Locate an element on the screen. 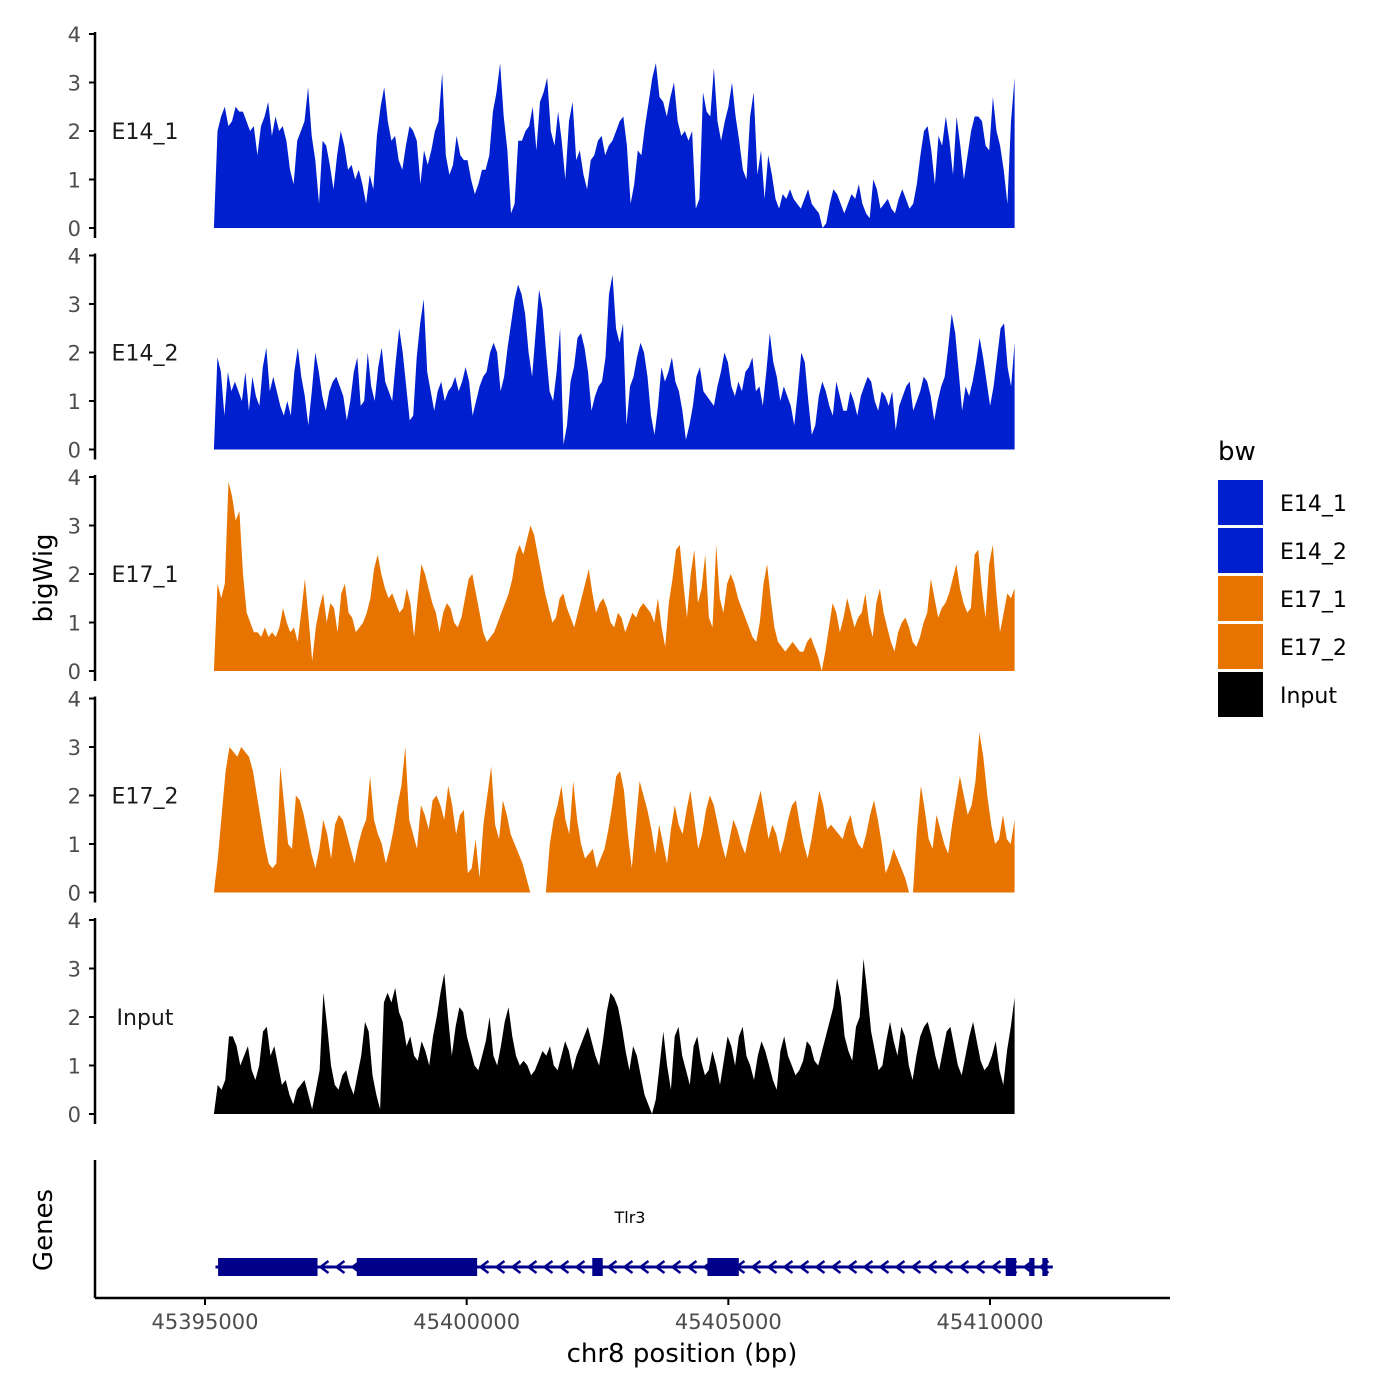  legend: bw E14_1 E14_2 E17_1 E17_2 Input is located at coordinates (1282, 577).